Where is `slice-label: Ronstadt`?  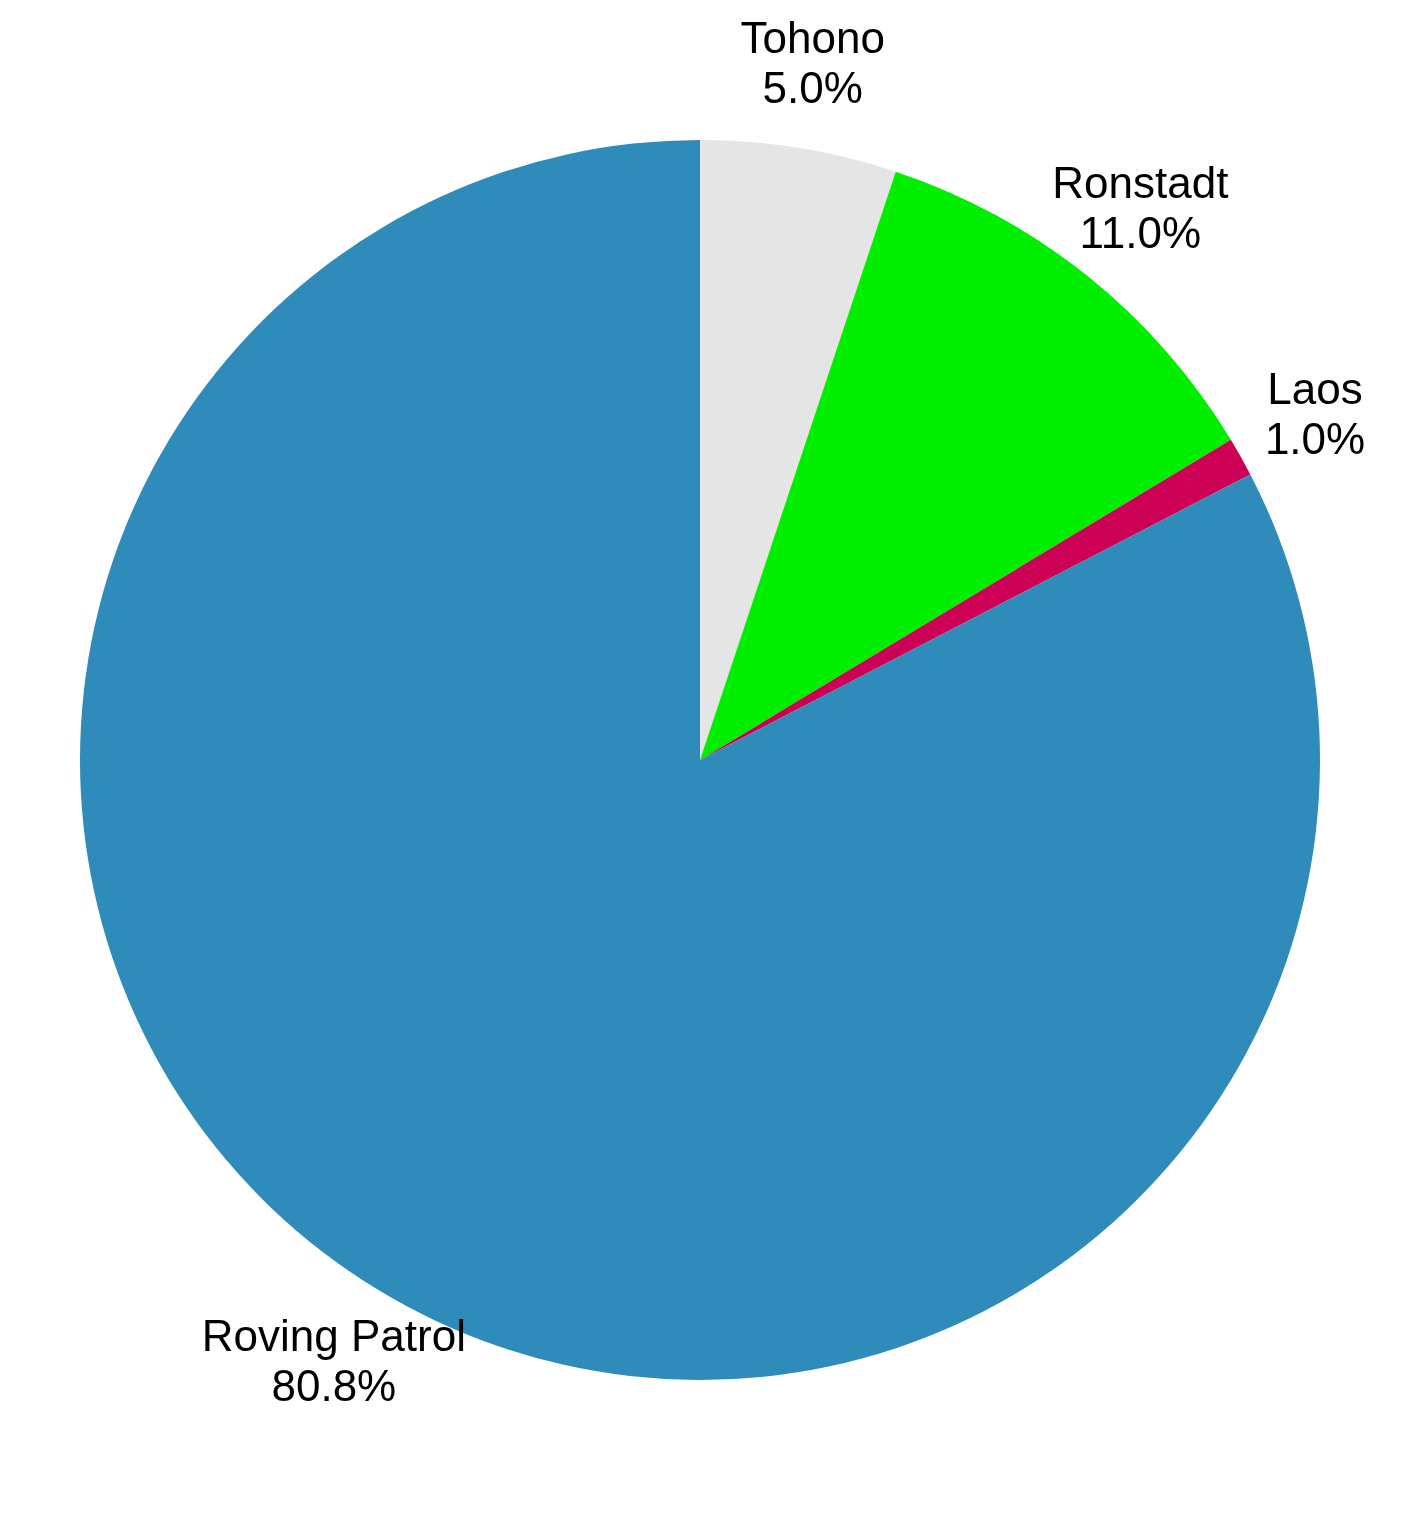
slice-label: Ronstadt is located at coordinates (1140, 183).